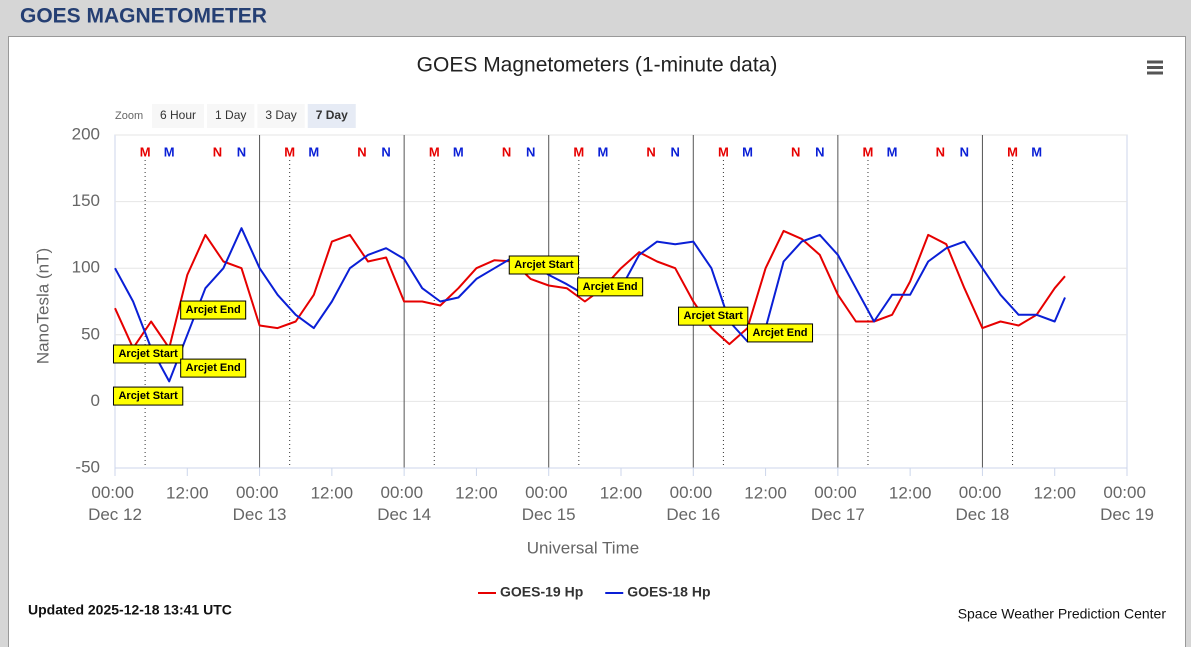 This screenshot has width=1191, height=647. Describe the element at coordinates (90, 333) in the screenshot. I see `y-tick-label: 50` at that location.